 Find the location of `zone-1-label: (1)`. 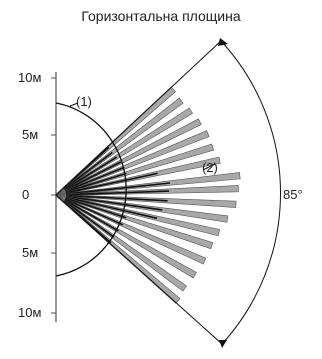

zone-1-label: (1) is located at coordinates (84, 101).